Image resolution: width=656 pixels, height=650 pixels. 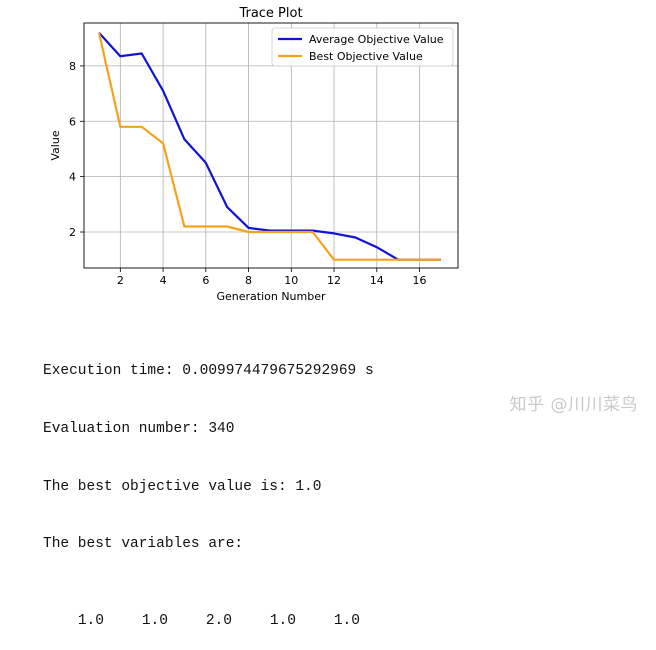 What do you see at coordinates (377, 280) in the screenshot?
I see `x-tick-label: 14` at bounding box center [377, 280].